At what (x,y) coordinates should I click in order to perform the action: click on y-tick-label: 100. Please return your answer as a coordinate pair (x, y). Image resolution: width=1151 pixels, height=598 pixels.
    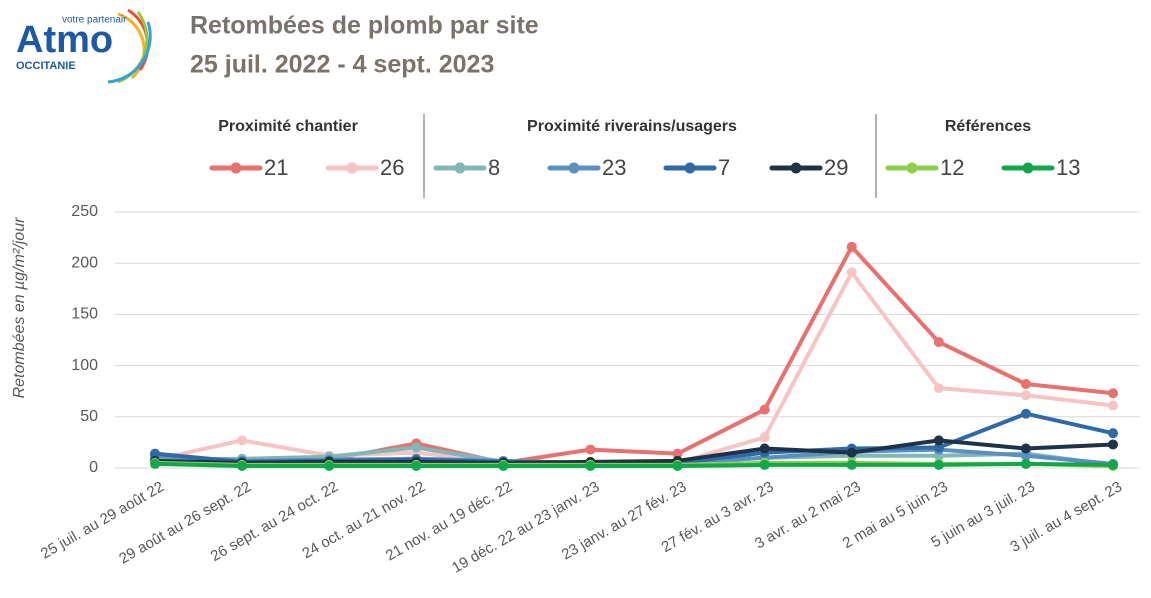
    Looking at the image, I should click on (84, 365).